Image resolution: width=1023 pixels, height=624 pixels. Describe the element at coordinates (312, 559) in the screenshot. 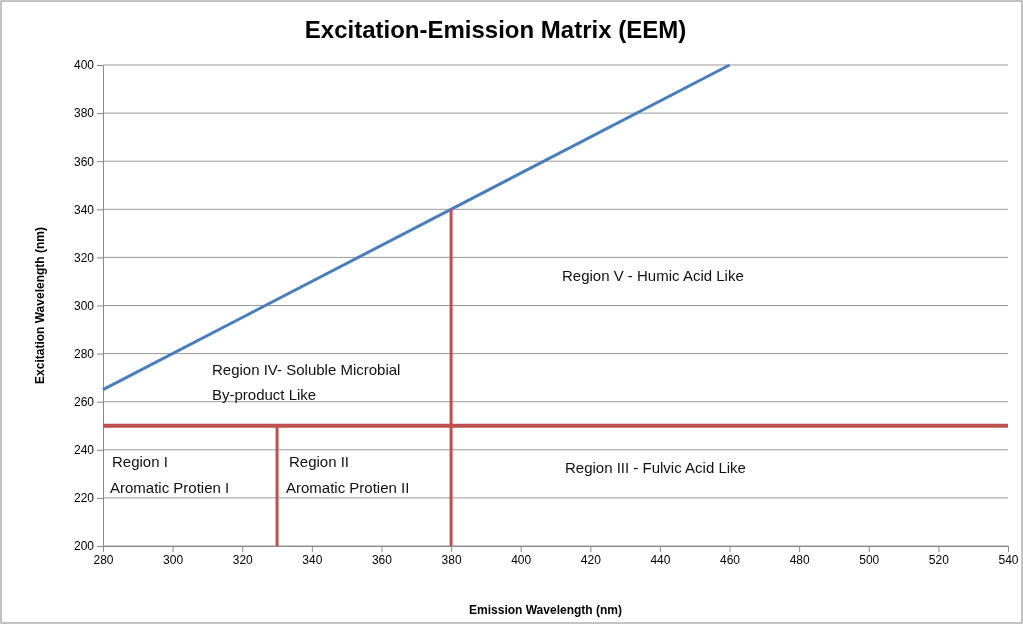

I see `x-tick-label: 340` at that location.